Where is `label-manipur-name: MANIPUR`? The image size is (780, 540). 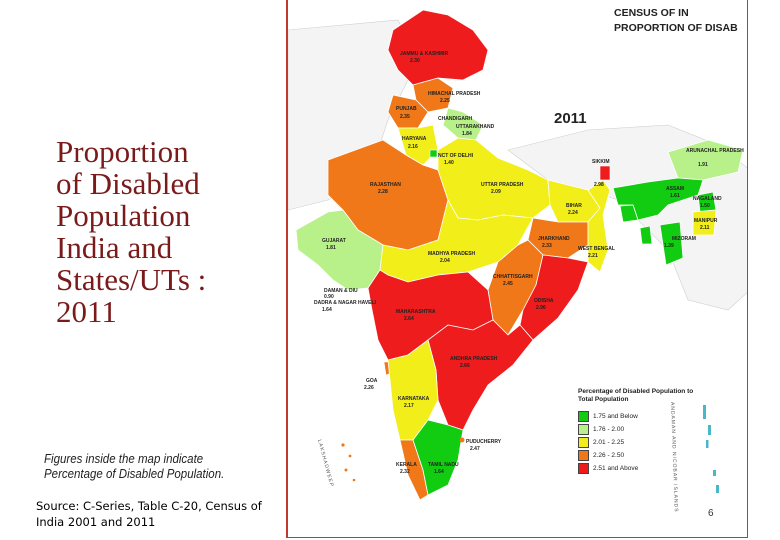 label-manipur-name: MANIPUR is located at coordinates (706, 221).